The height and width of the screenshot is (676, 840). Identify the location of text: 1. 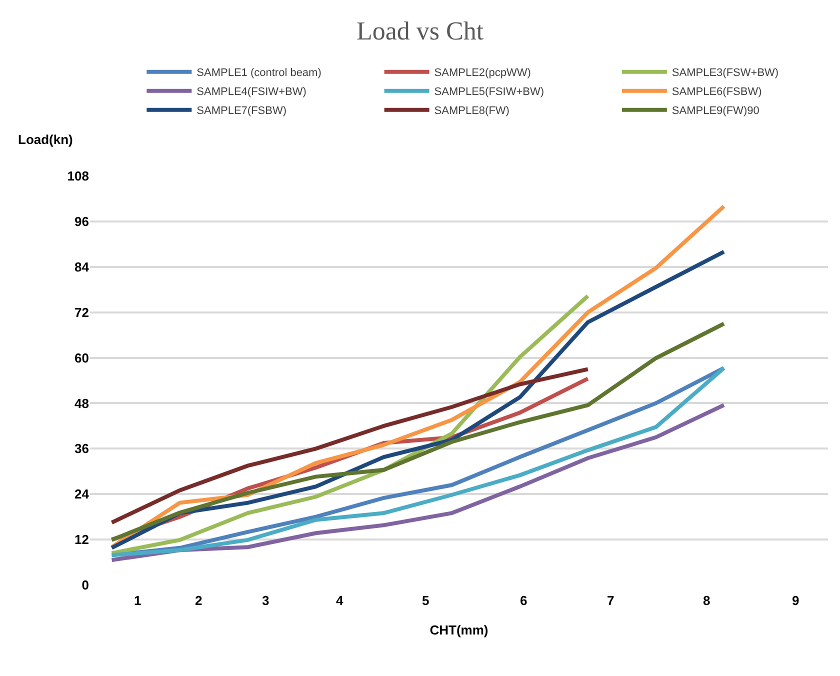
(138, 600).